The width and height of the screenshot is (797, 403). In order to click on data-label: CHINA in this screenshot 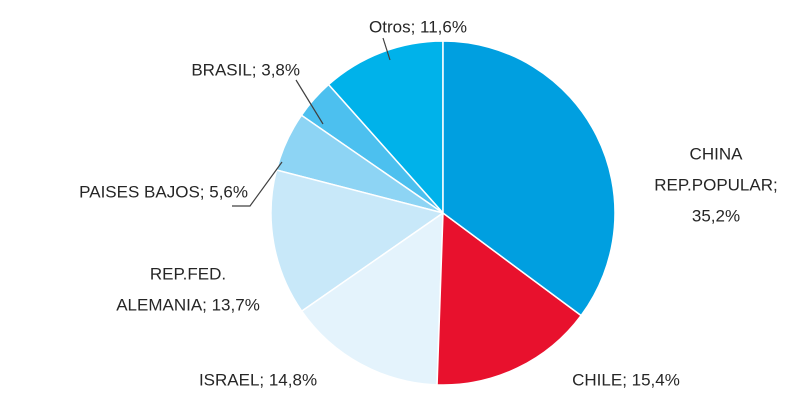, I will do `click(717, 153)`.